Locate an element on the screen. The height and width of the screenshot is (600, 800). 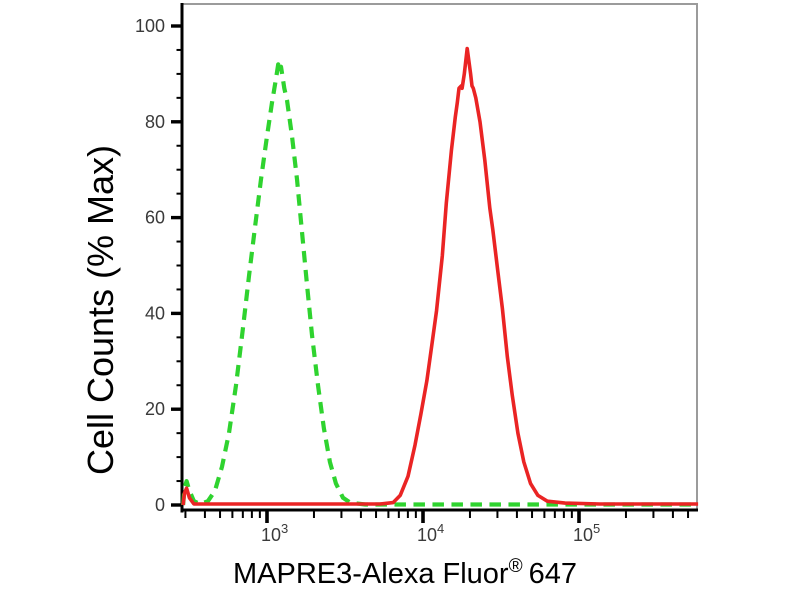
x-axis-title: MAPRE3-Alexa Fluor® 647 is located at coordinates (405, 573).